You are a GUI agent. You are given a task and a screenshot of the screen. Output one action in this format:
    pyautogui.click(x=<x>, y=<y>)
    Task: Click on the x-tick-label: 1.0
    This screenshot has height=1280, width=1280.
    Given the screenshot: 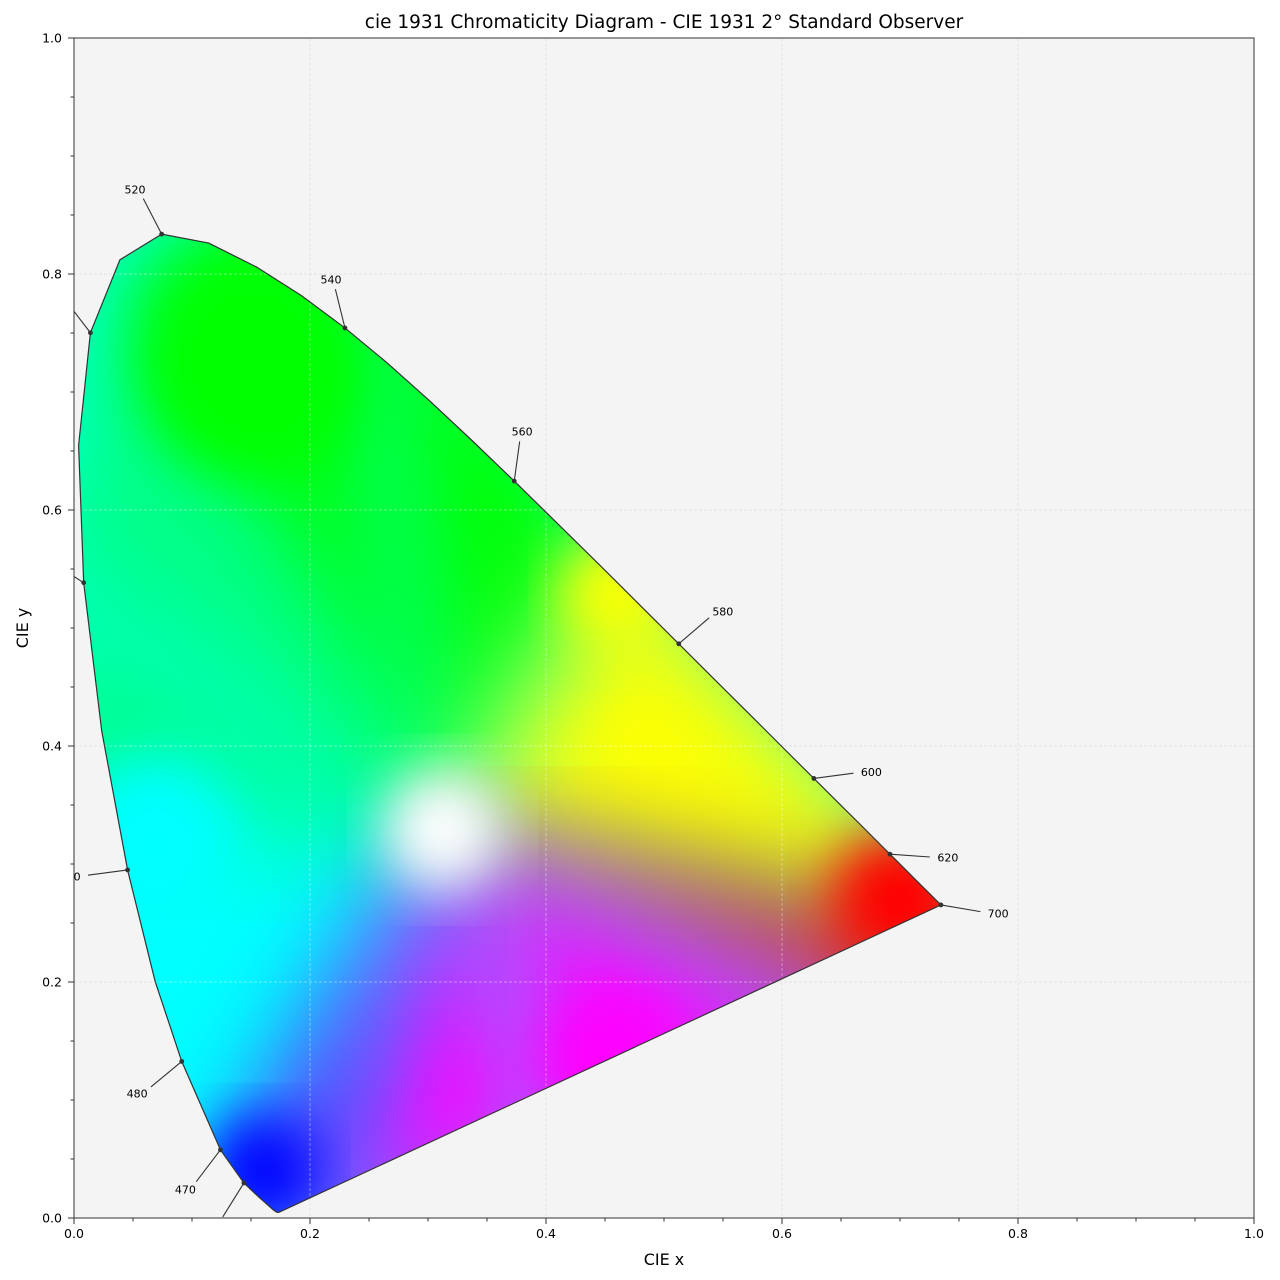 What is the action you would take?
    pyautogui.click(x=1254, y=1233)
    